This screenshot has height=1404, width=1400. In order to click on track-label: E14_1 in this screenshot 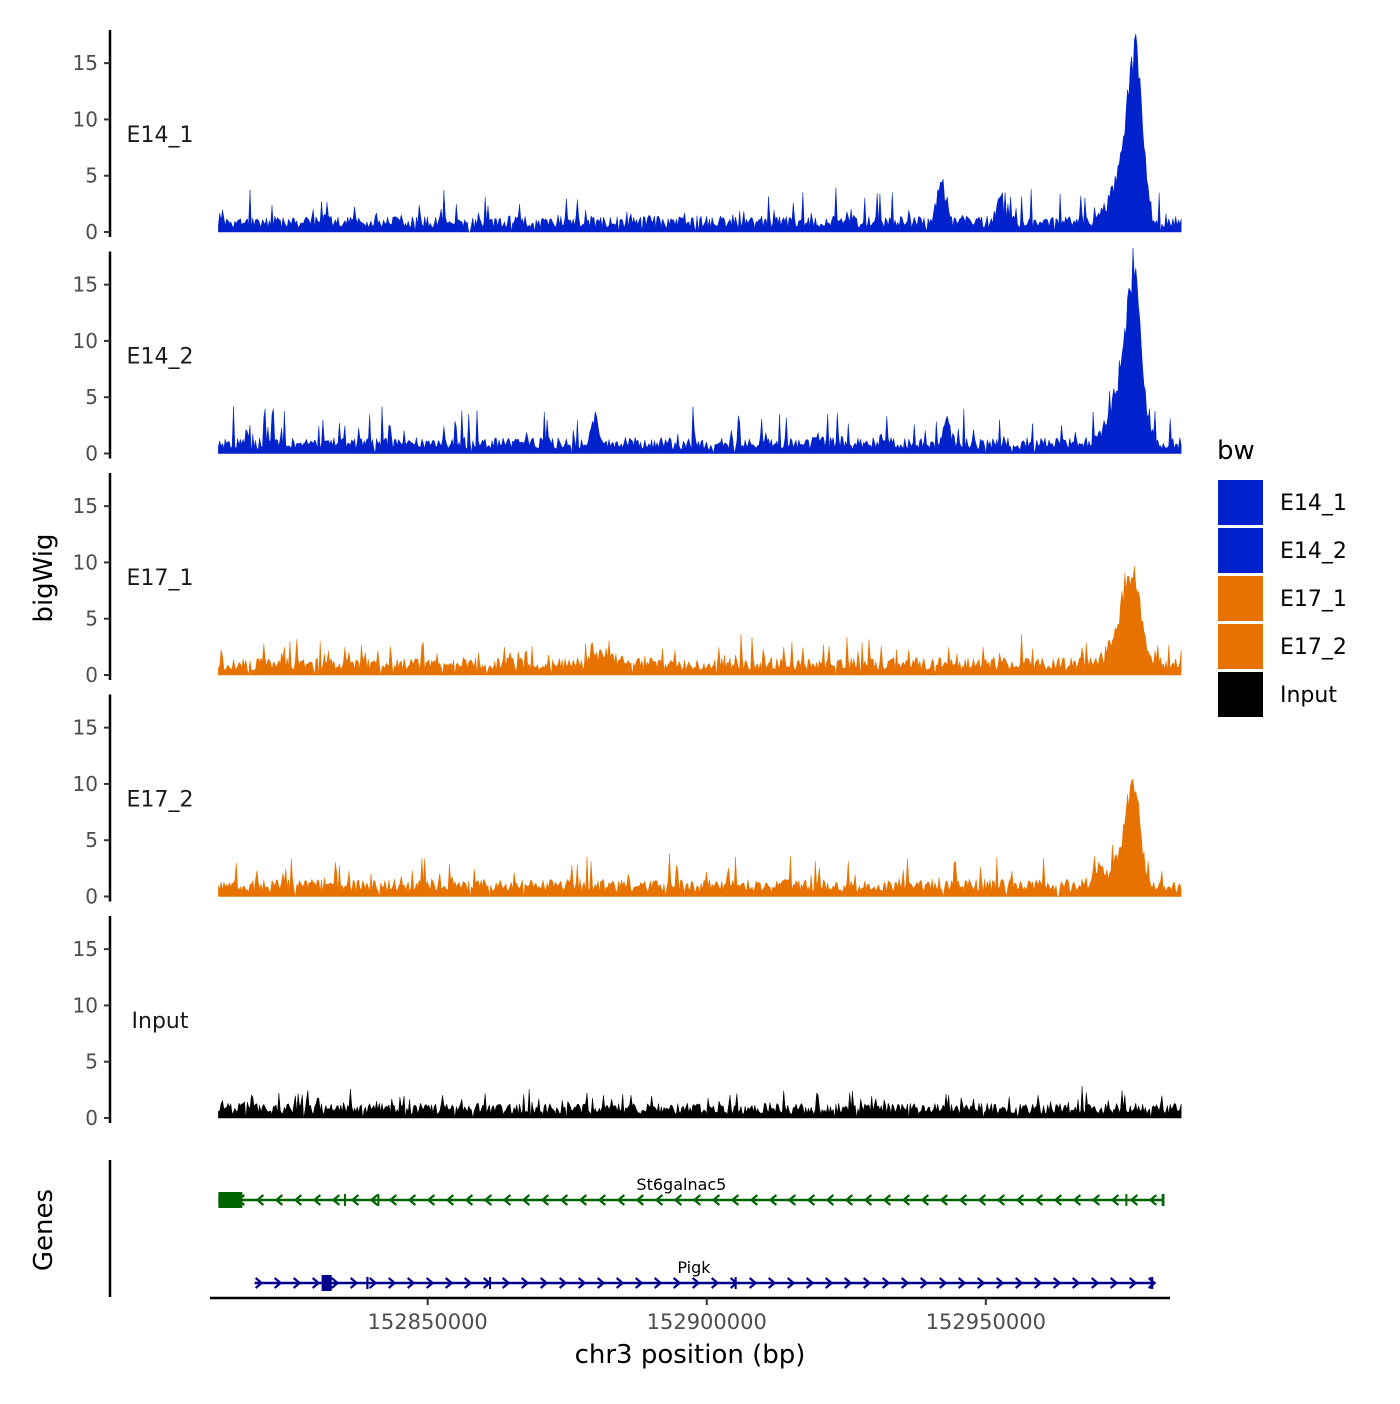, I will do `click(160, 135)`.